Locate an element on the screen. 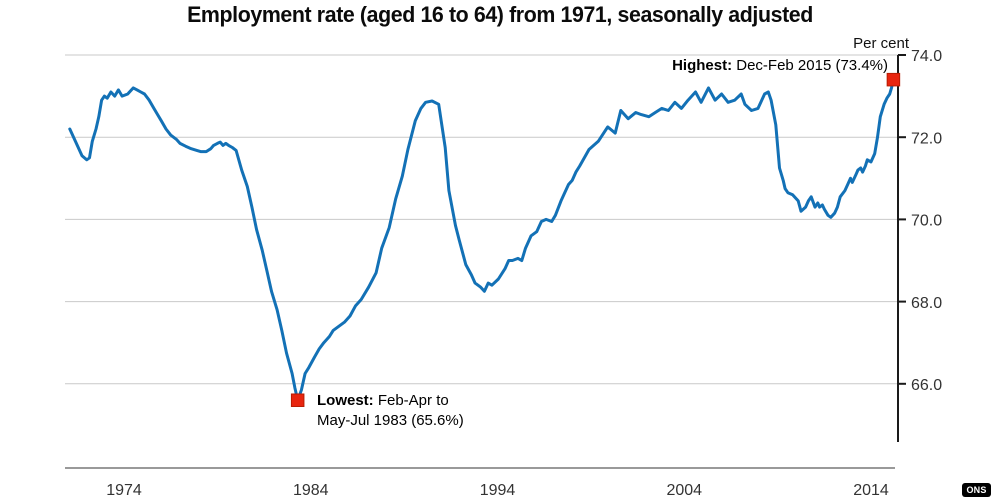 This screenshot has width=1000, height=500. highest-annotation-text: Dec-Feb 2015 (73.4%) is located at coordinates (810, 65).